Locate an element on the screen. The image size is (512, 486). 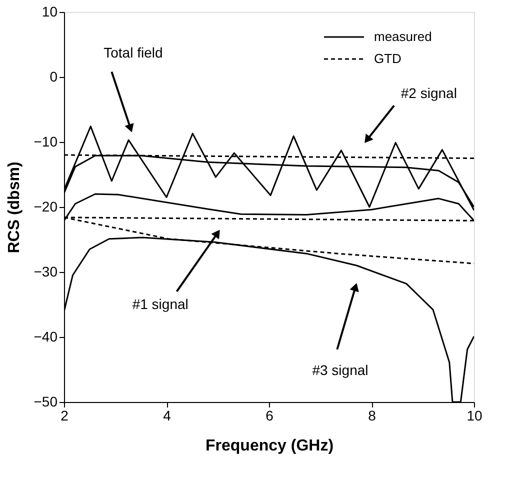
x-axis-title: Frequency (GHz) is located at coordinates (269, 446).